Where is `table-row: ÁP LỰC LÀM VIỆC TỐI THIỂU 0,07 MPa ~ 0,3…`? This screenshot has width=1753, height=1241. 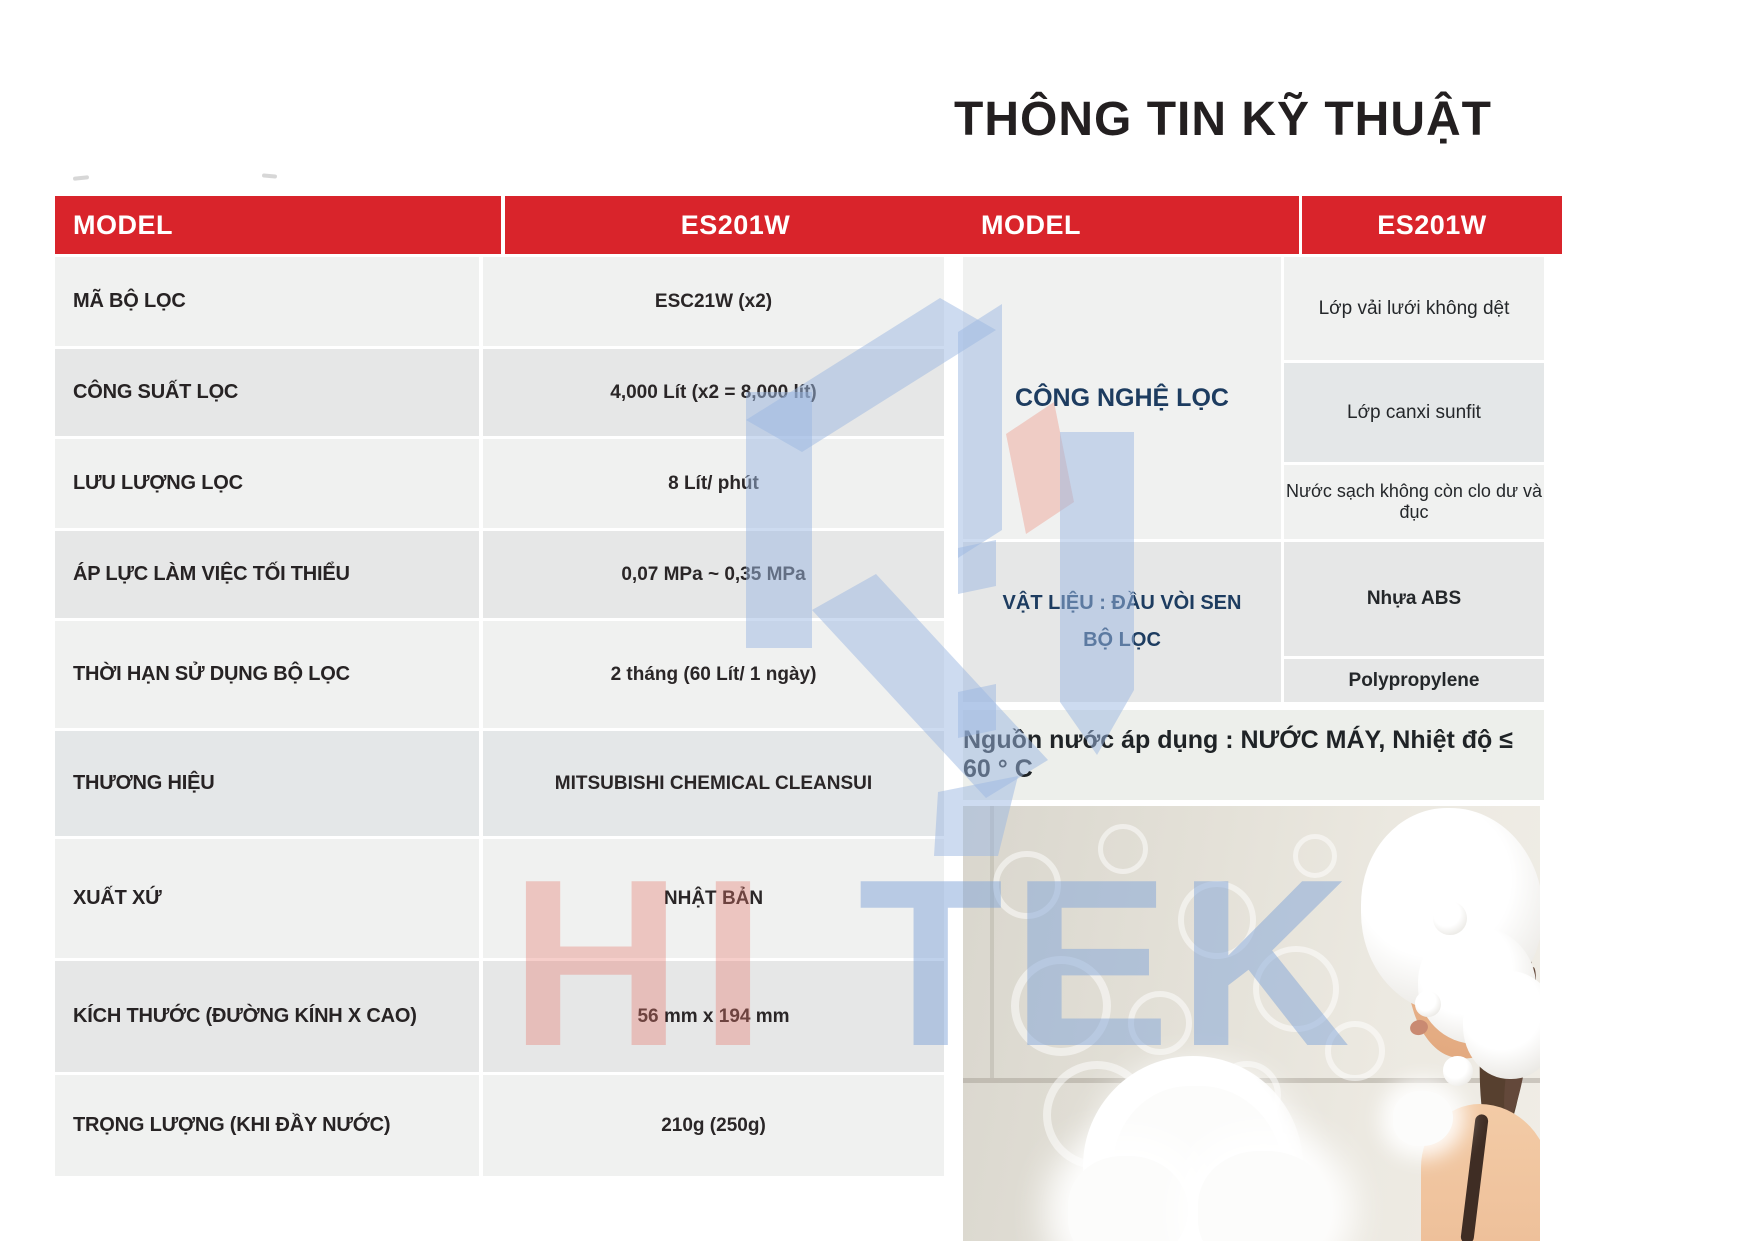
table-row: ÁP LỰC LÀM VIỆC TỐI THIỂU 0,07 MPa ~ 0,3… is located at coordinates (501, 573).